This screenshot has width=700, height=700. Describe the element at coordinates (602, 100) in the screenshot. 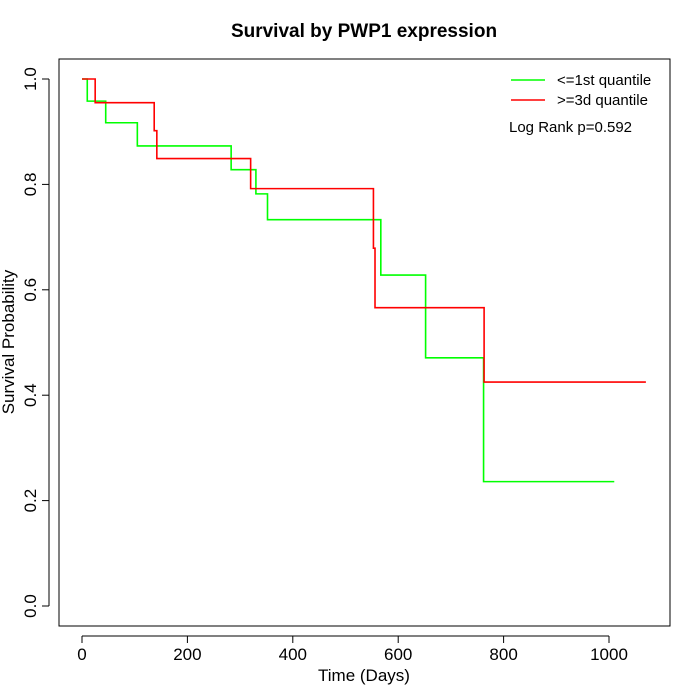

I see `legend-label: >=3d quantile` at that location.